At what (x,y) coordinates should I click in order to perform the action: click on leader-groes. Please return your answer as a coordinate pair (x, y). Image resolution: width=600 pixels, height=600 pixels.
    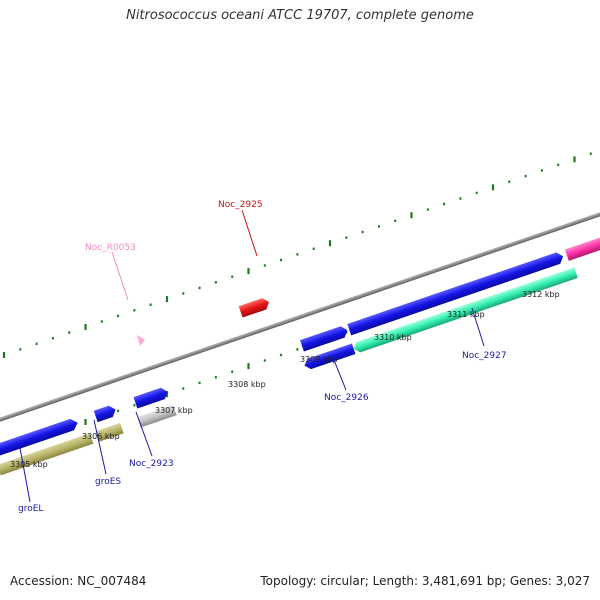
    Looking at the image, I should click on (100, 447).